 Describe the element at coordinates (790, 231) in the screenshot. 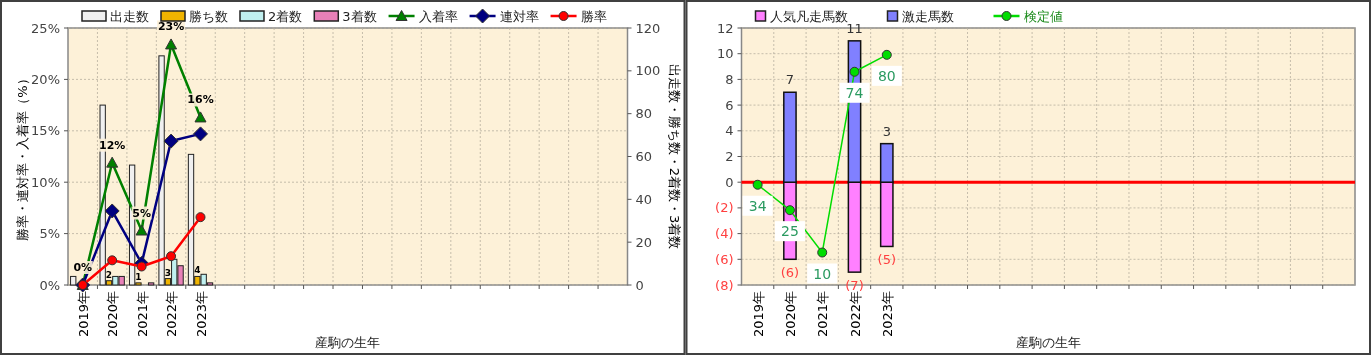

I see `data-label: 25` at that location.